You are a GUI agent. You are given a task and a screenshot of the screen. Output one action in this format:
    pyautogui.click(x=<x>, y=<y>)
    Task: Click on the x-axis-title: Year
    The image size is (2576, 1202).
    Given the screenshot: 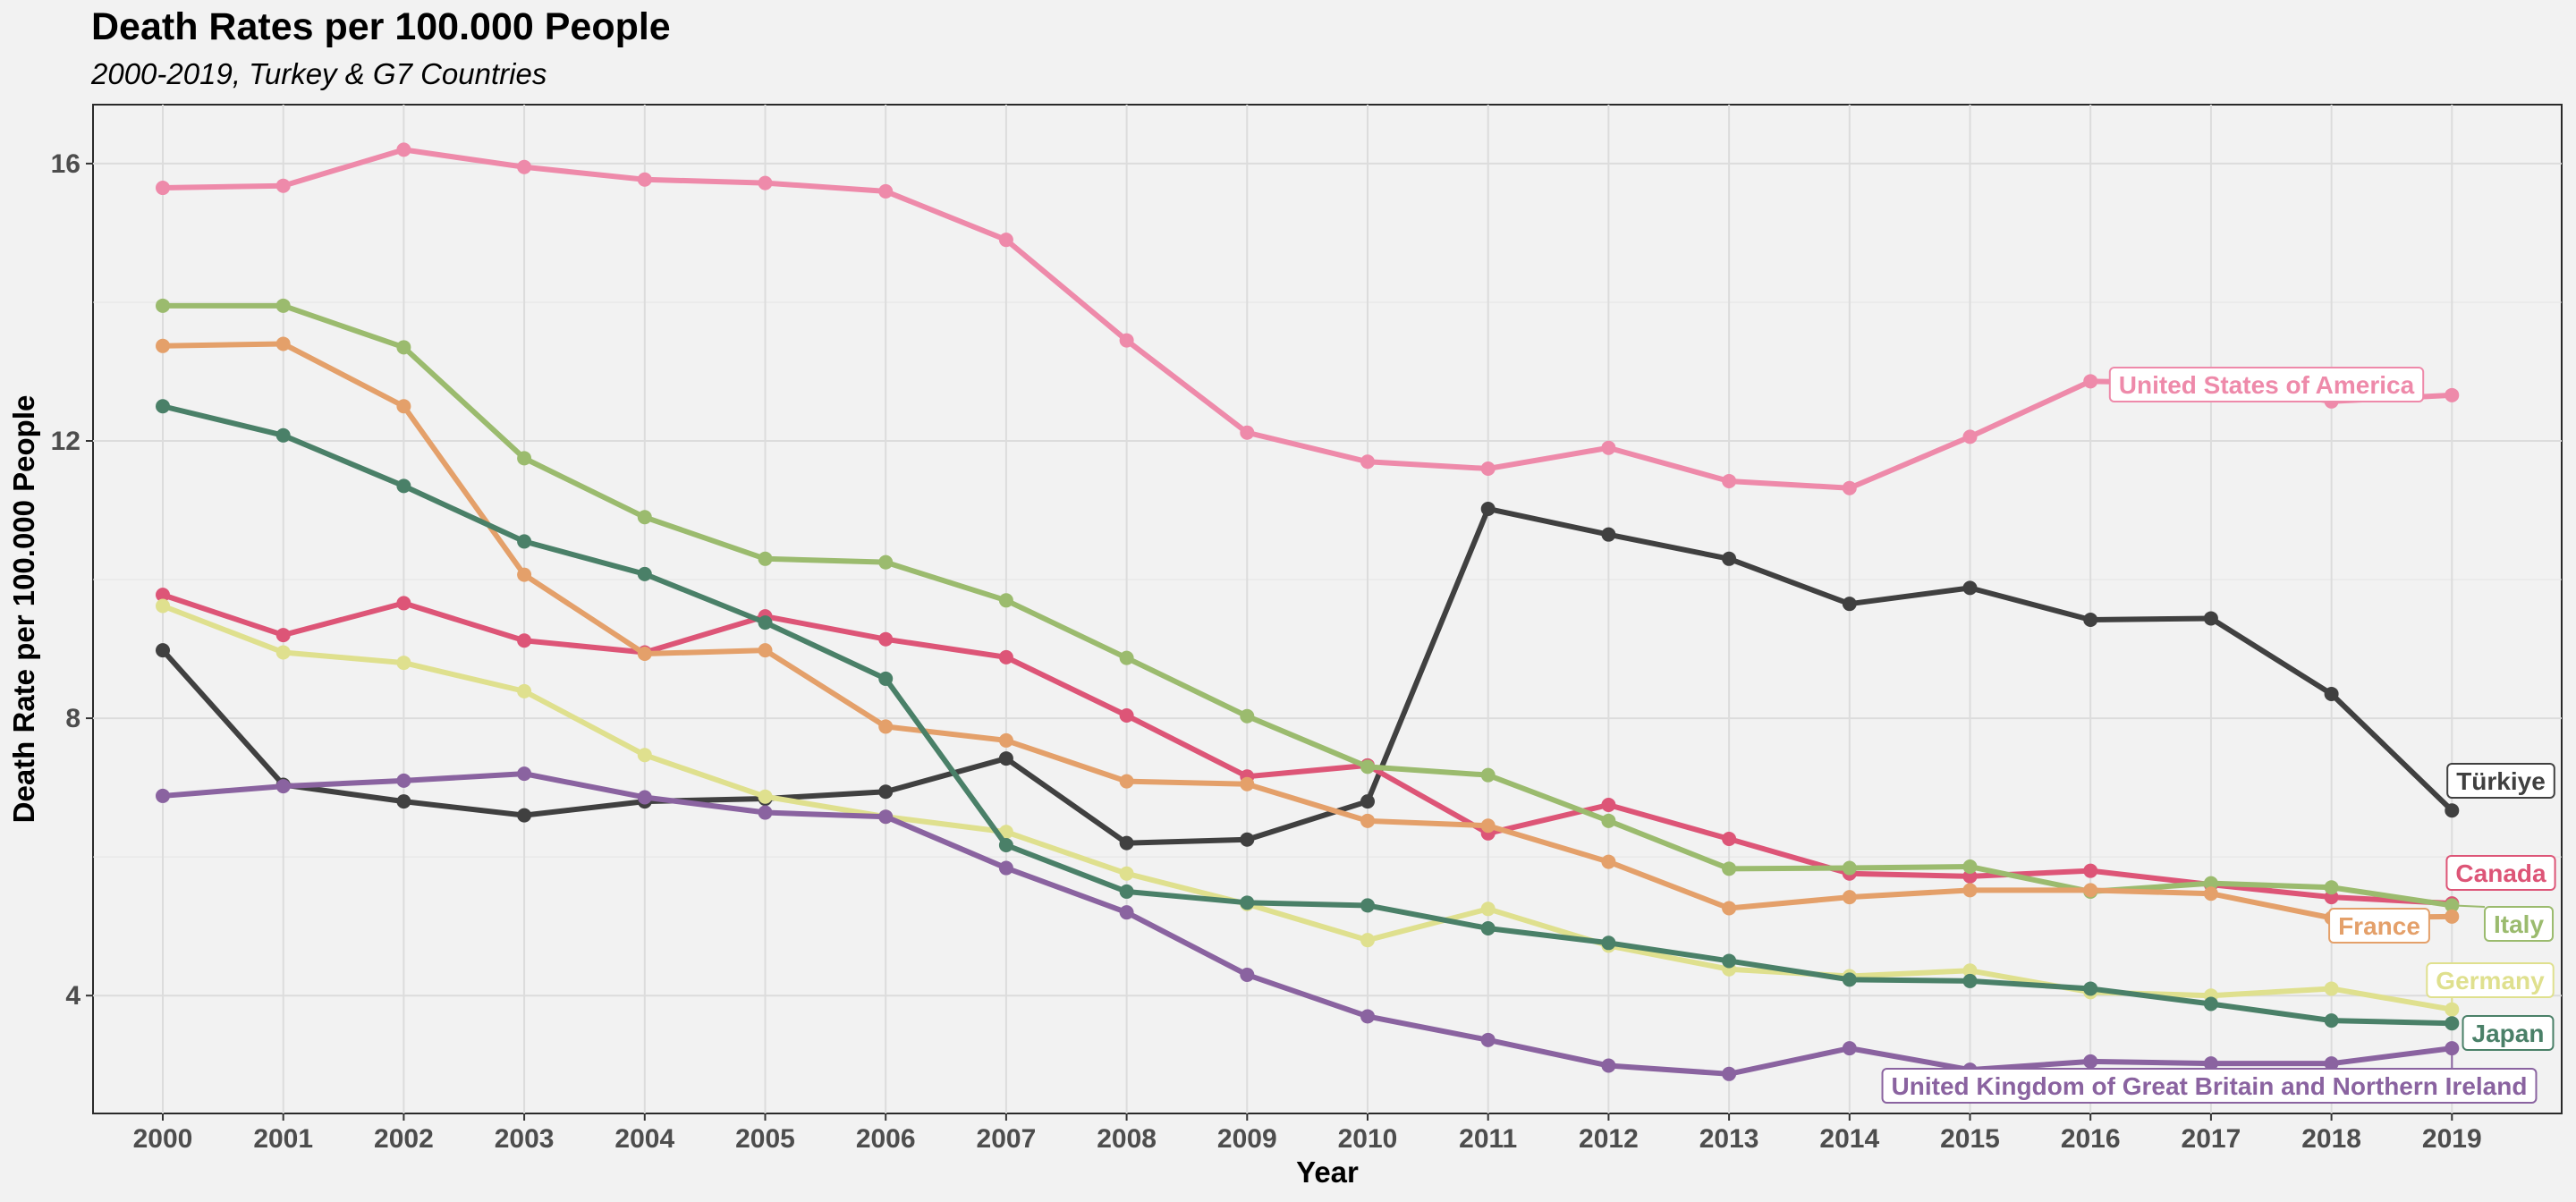 What is the action you would take?
    pyautogui.click(x=1327, y=1172)
    